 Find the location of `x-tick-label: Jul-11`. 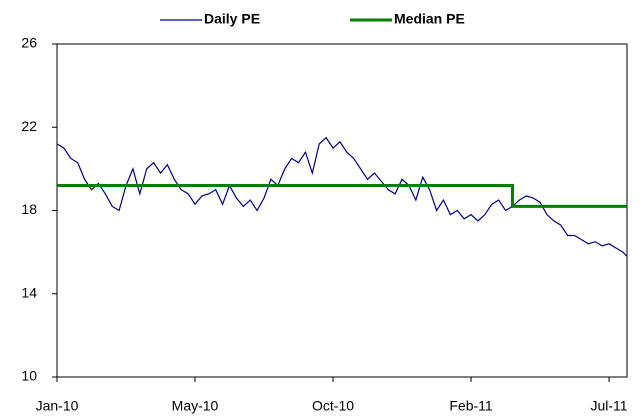

x-tick-label: Jul-11 is located at coordinates (609, 406).